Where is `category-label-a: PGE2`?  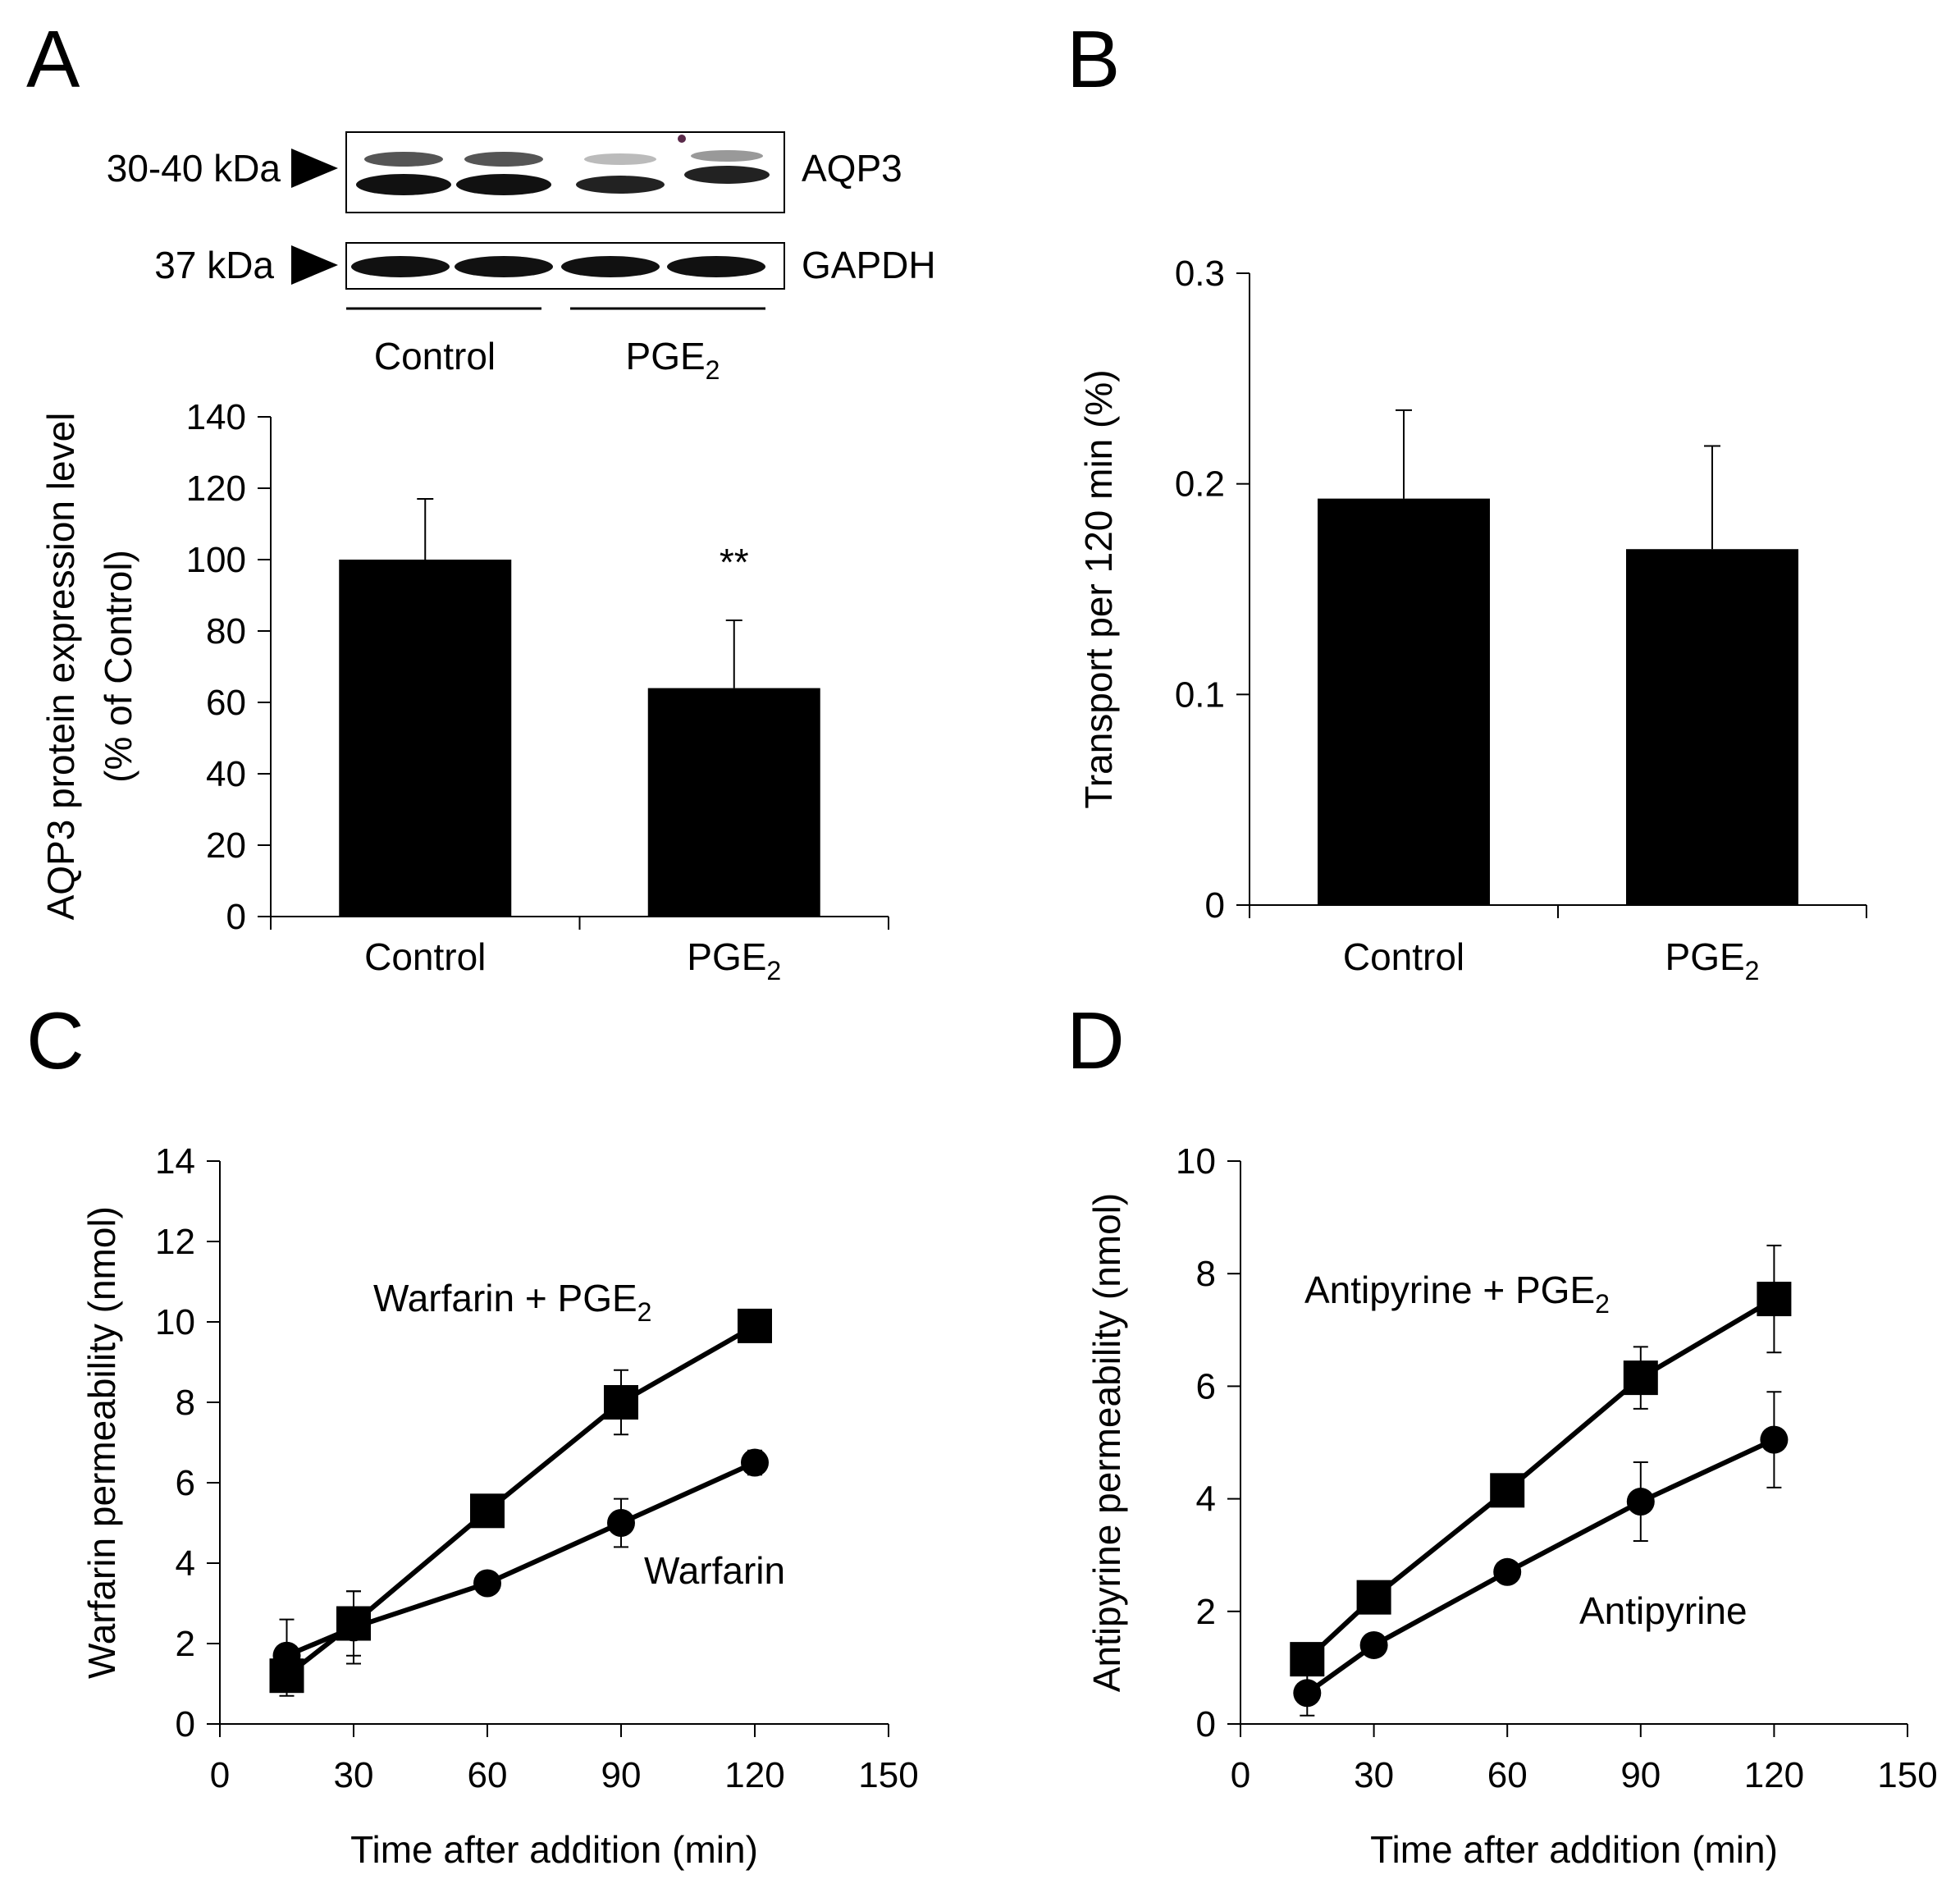
category-label-a: PGE2 is located at coordinates (734, 960).